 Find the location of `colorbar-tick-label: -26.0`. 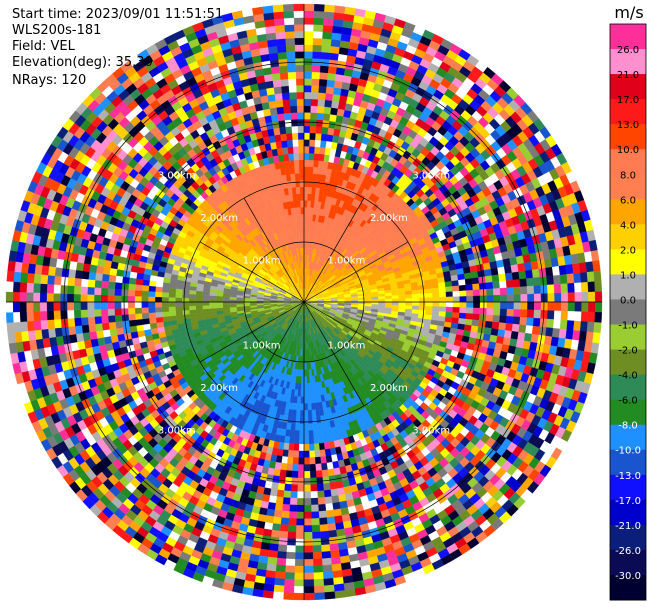

colorbar-tick-label: -26.0 is located at coordinates (628, 551).